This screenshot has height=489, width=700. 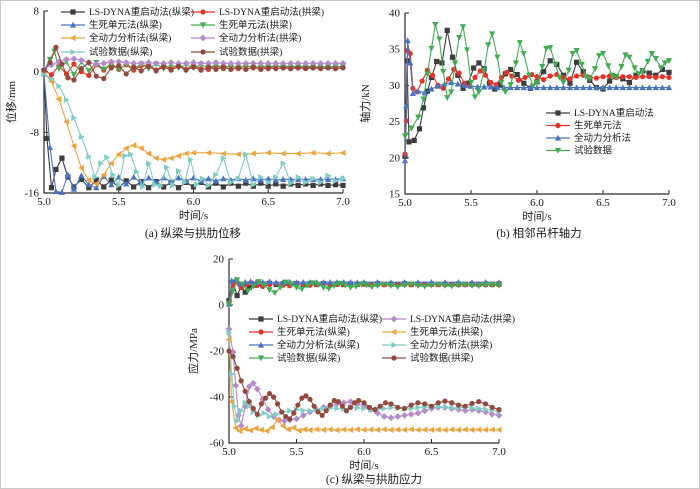 I want to click on legend-label: 全动力分析法, so click(x=602, y=138).